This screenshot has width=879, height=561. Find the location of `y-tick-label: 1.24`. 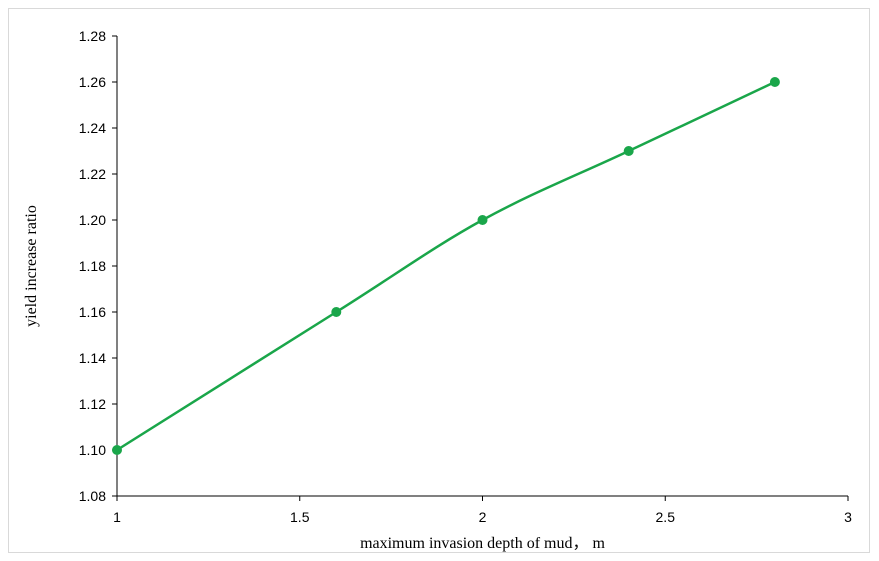

y-tick-label: 1.24 is located at coordinates (92, 128).